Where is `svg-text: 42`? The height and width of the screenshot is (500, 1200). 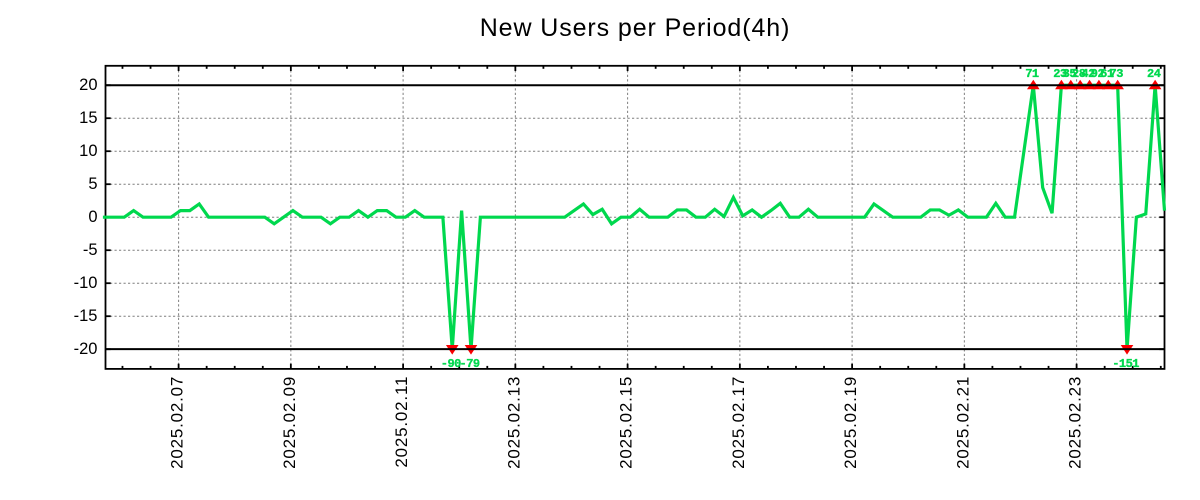
svg-text: 42 is located at coordinates (1088, 74).